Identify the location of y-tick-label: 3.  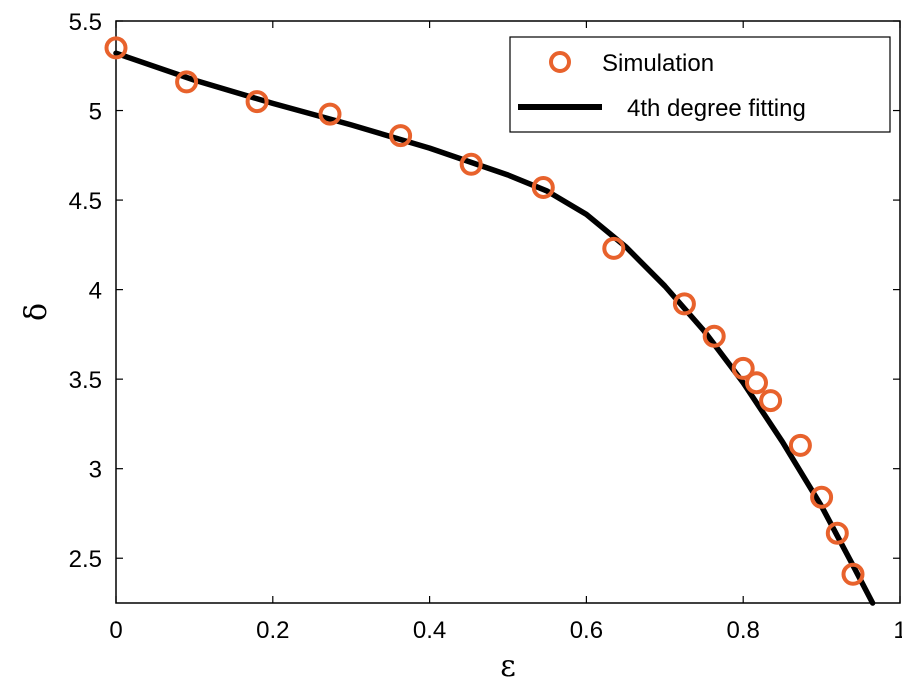
(95, 470).